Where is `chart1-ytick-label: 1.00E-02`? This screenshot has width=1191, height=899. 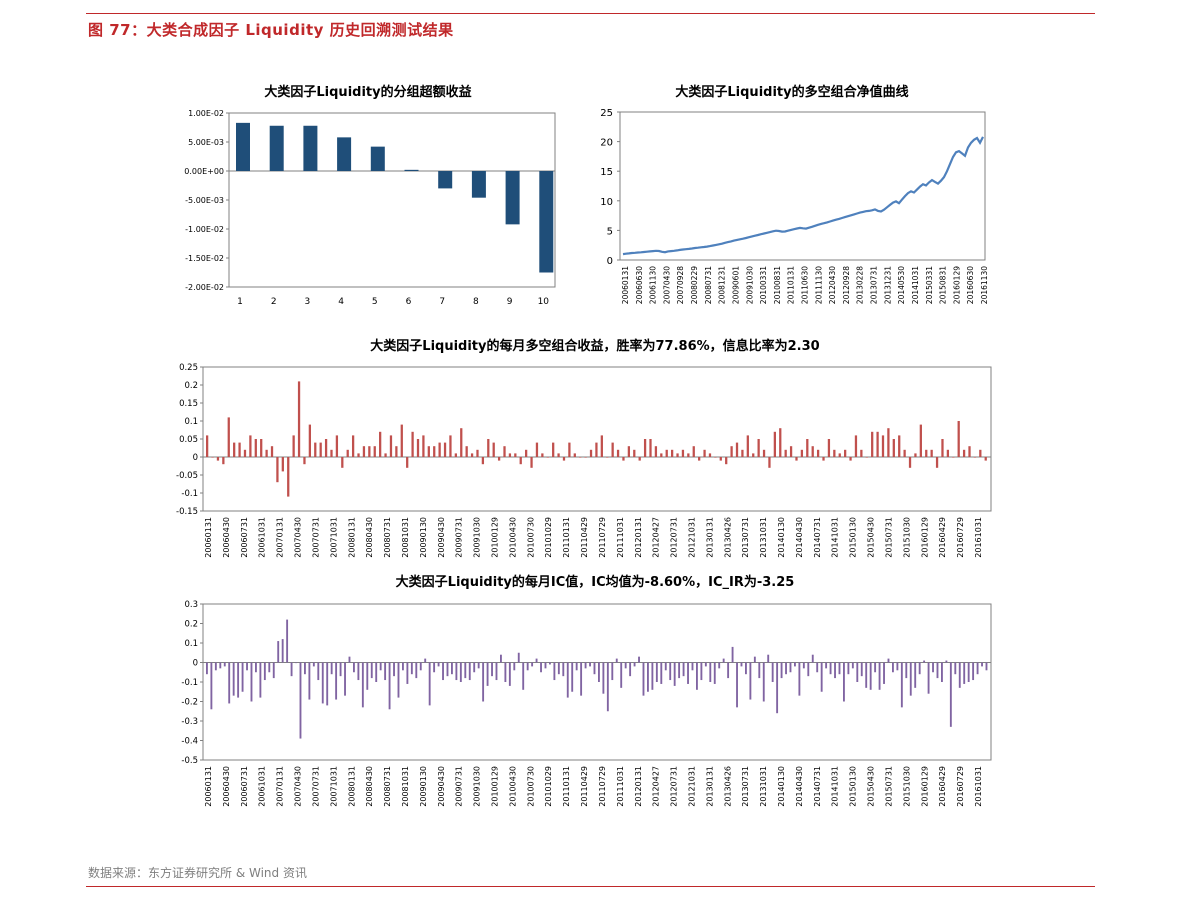 chart1-ytick-label: 1.00E-02 is located at coordinates (206, 113).